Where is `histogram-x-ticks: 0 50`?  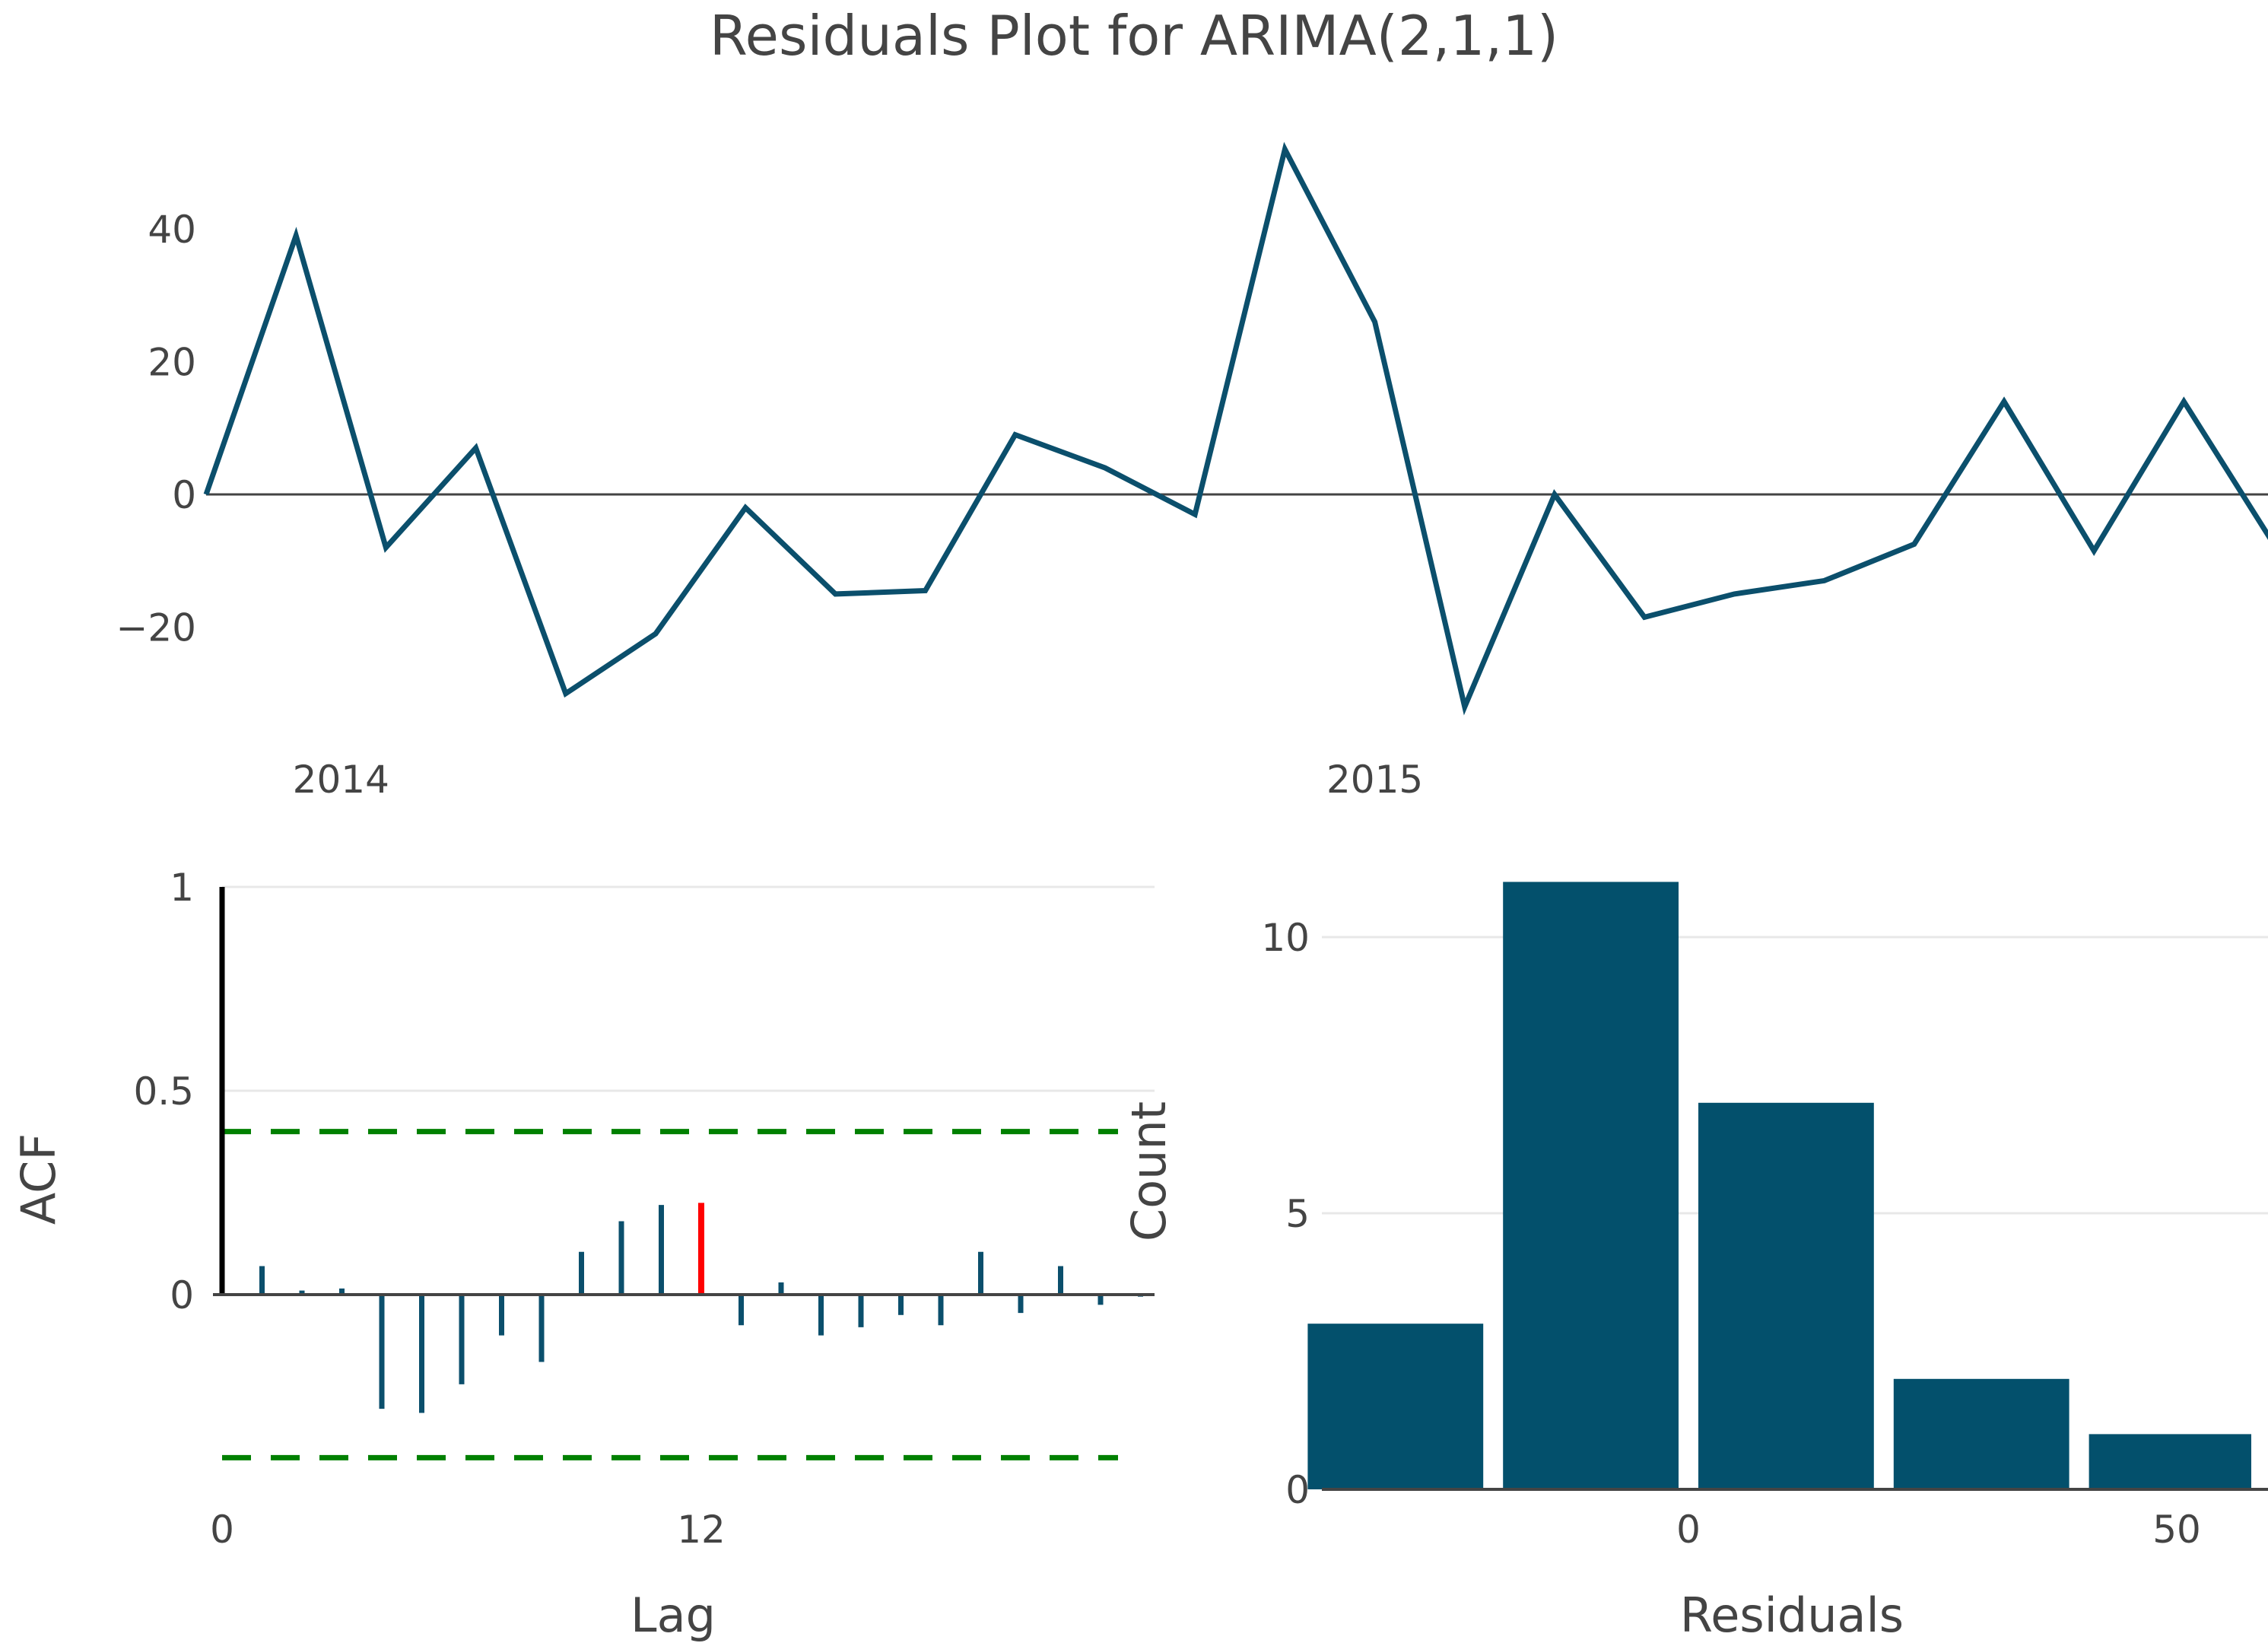 histogram-x-ticks: 0 50 is located at coordinates (1938, 1530).